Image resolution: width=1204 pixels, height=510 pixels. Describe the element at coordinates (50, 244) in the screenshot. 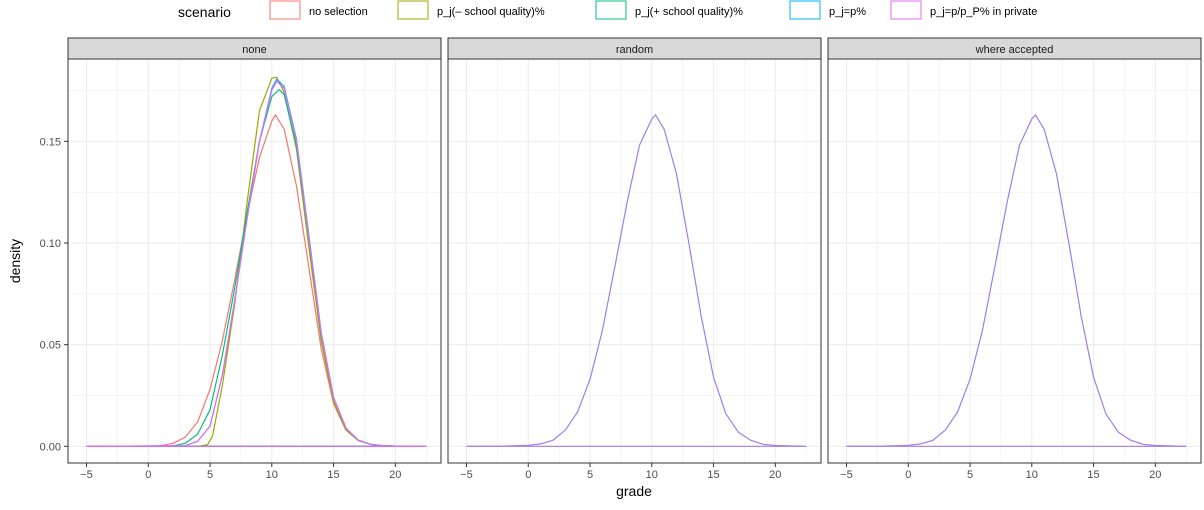

I see `y-tick-label: 0.10` at that location.